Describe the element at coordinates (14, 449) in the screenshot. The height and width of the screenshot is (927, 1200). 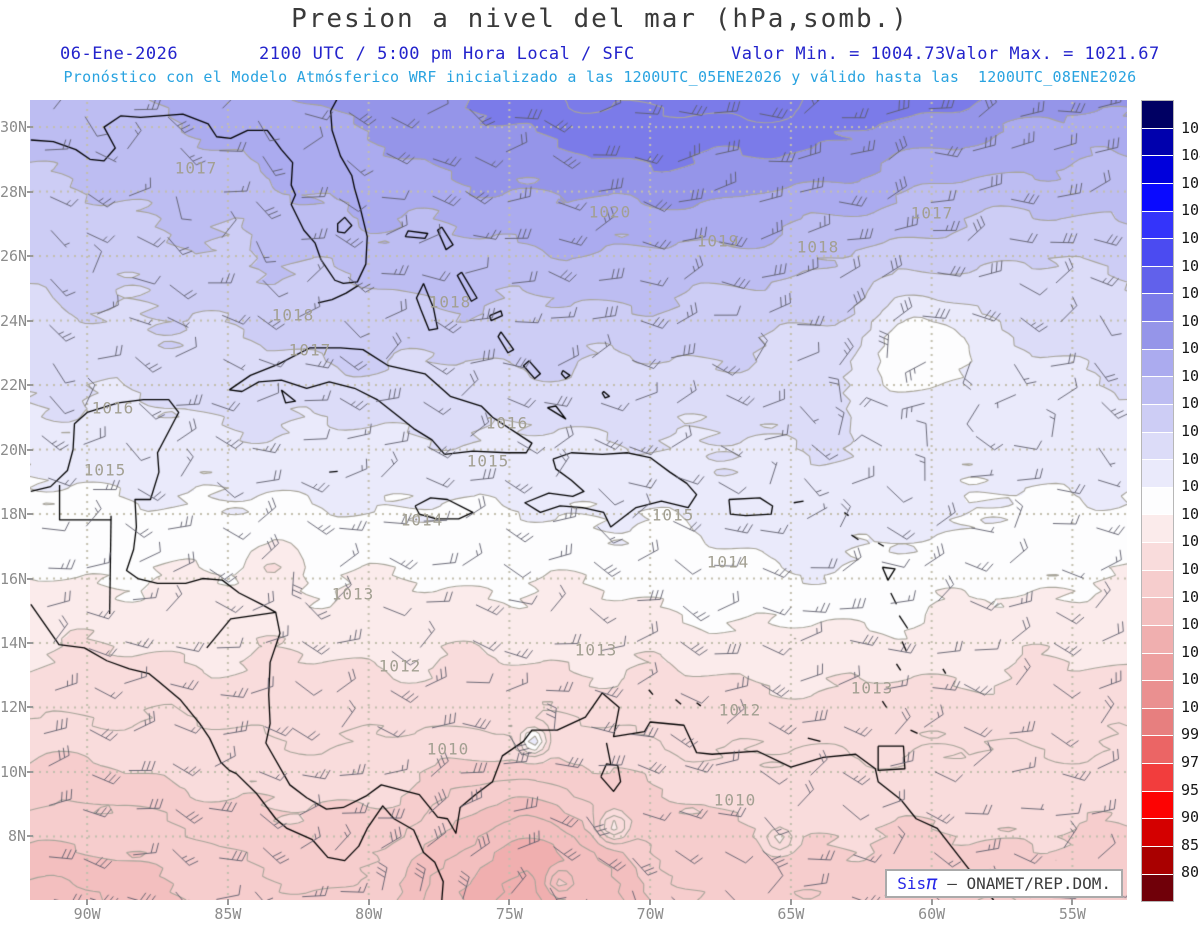
I see `lat-axis-label: 20N` at that location.